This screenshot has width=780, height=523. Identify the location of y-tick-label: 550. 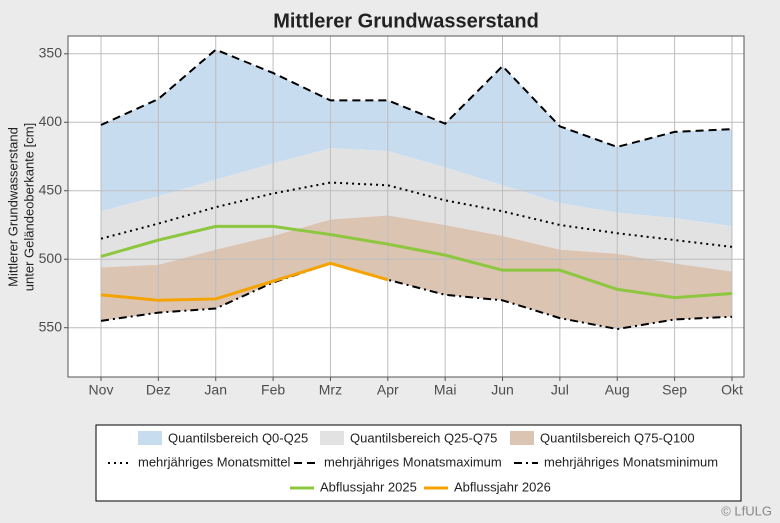
(51, 326).